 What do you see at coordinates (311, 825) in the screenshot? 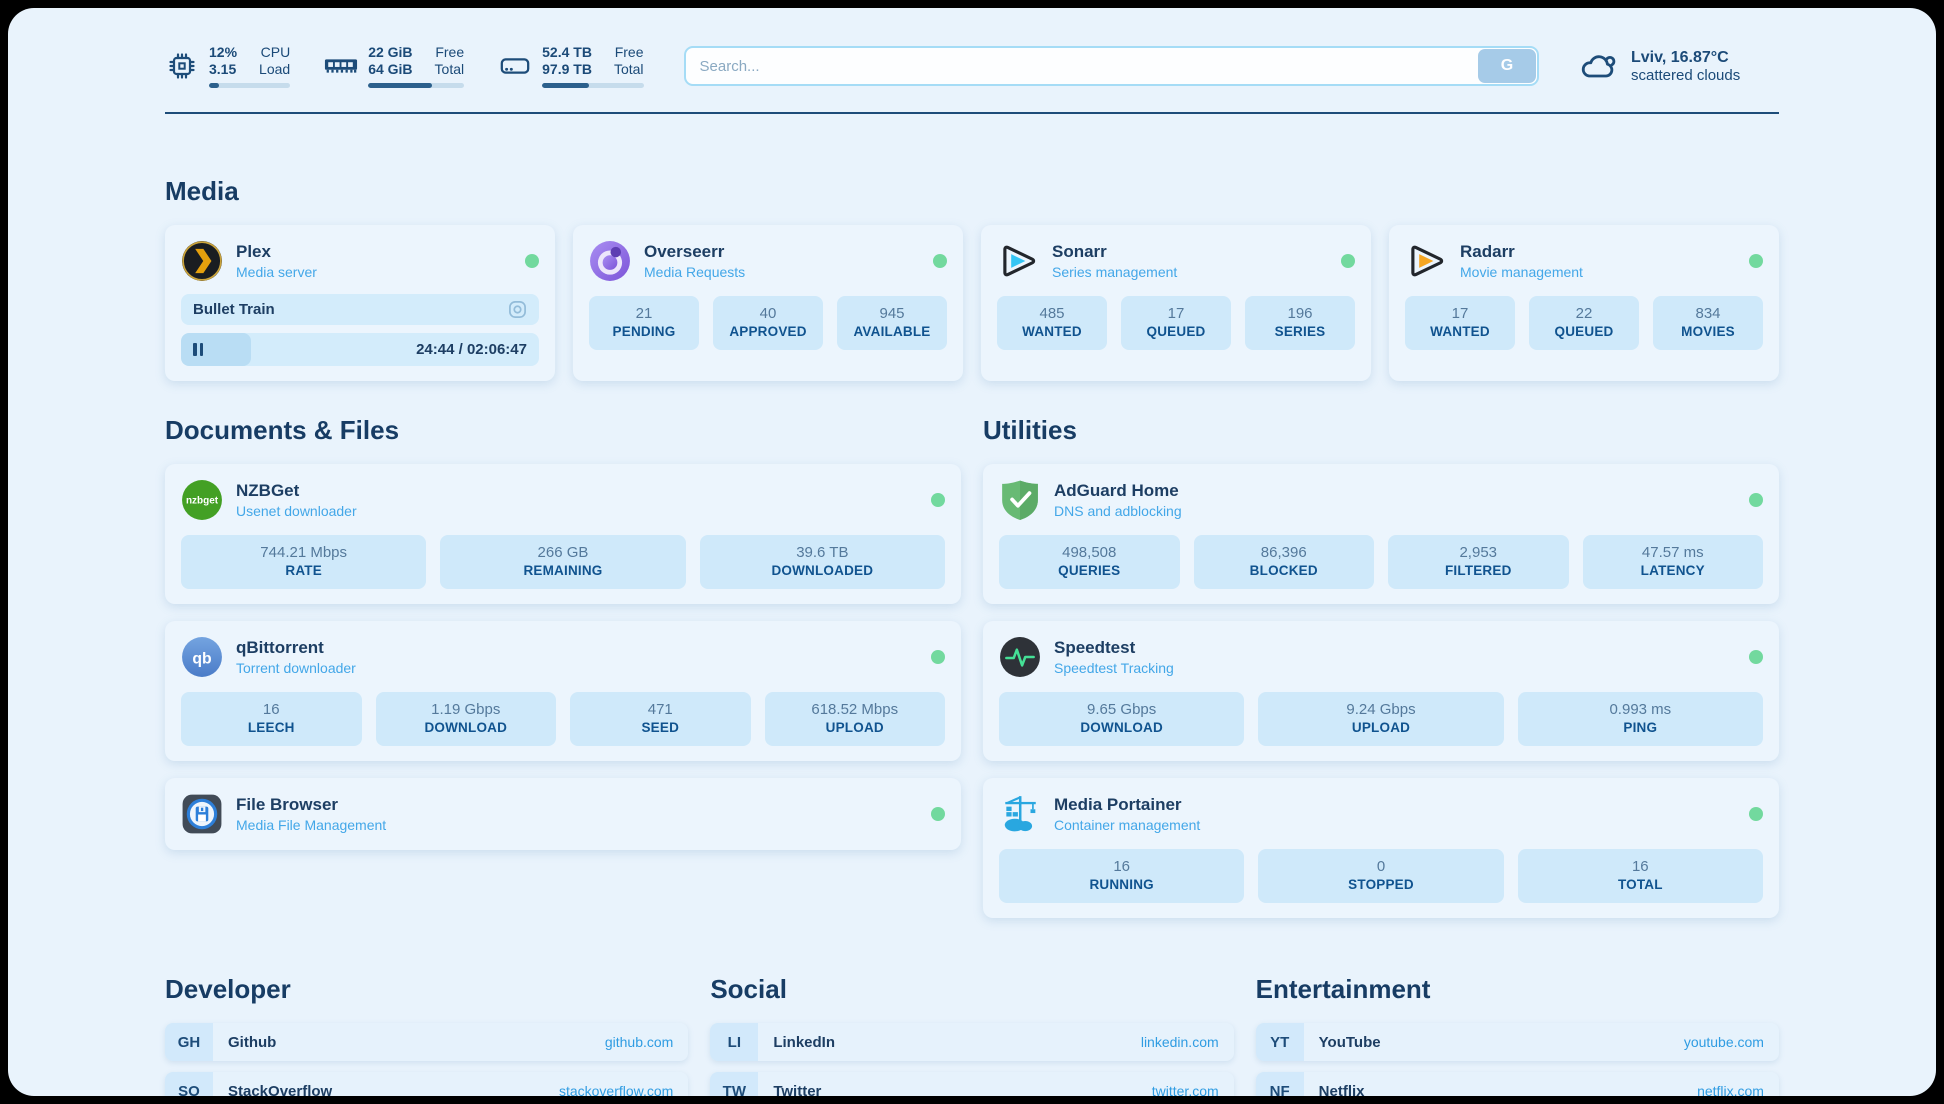
I see `app-subtitle: Media File Management` at bounding box center [311, 825].